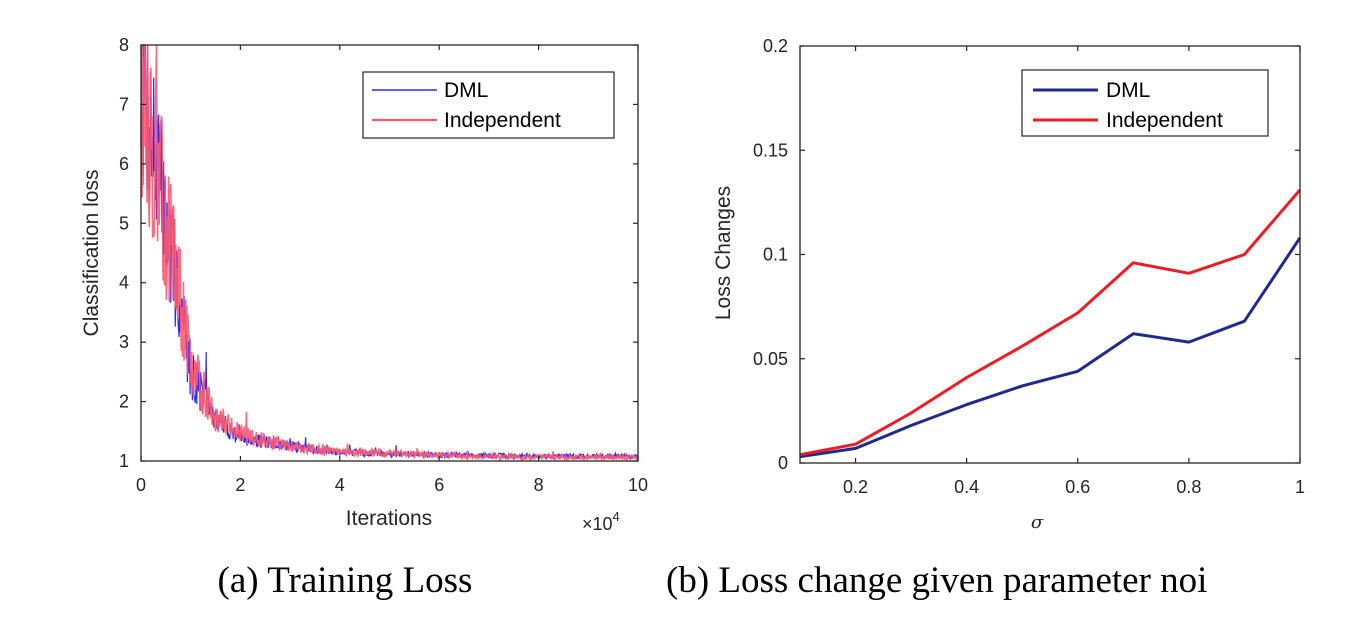 Image resolution: width=1360 pixels, height=620 pixels. Describe the element at coordinates (723, 253) in the screenshot. I see `chart-b-y-axis-label: Loss Changes` at that location.